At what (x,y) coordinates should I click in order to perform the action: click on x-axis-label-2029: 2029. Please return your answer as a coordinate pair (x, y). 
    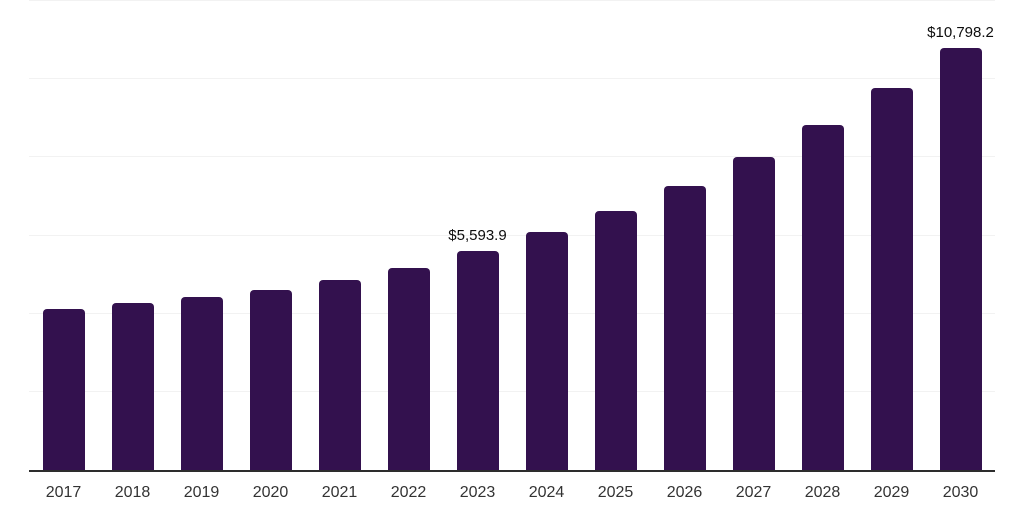
    Looking at the image, I should click on (891, 492).